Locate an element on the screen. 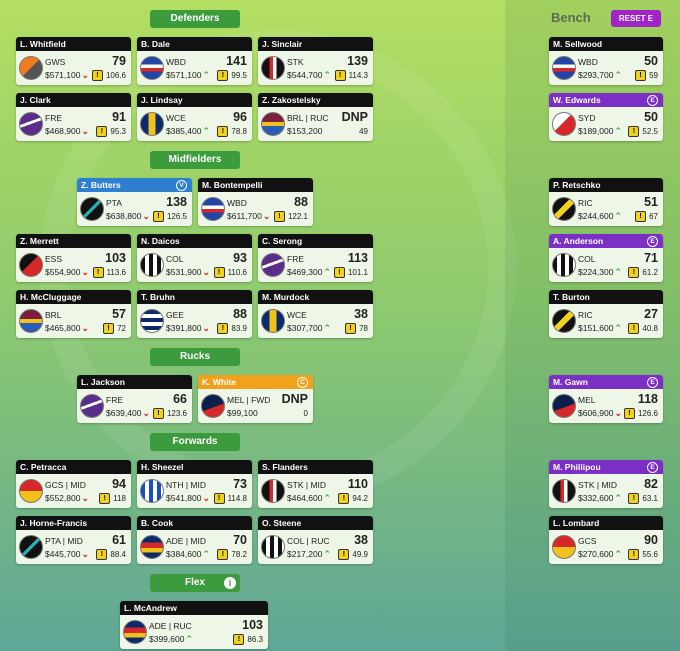 This screenshot has width=680, height=651. player-score: 90 is located at coordinates (651, 540).